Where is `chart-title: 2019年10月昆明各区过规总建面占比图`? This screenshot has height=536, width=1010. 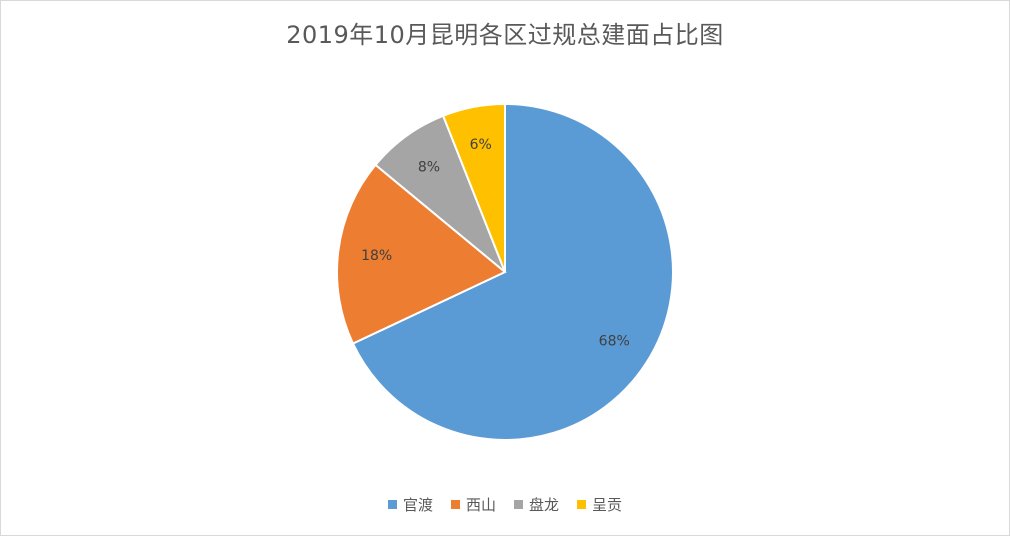 chart-title: 2019年10月昆明各区过规总建面占比图 is located at coordinates (505, 35).